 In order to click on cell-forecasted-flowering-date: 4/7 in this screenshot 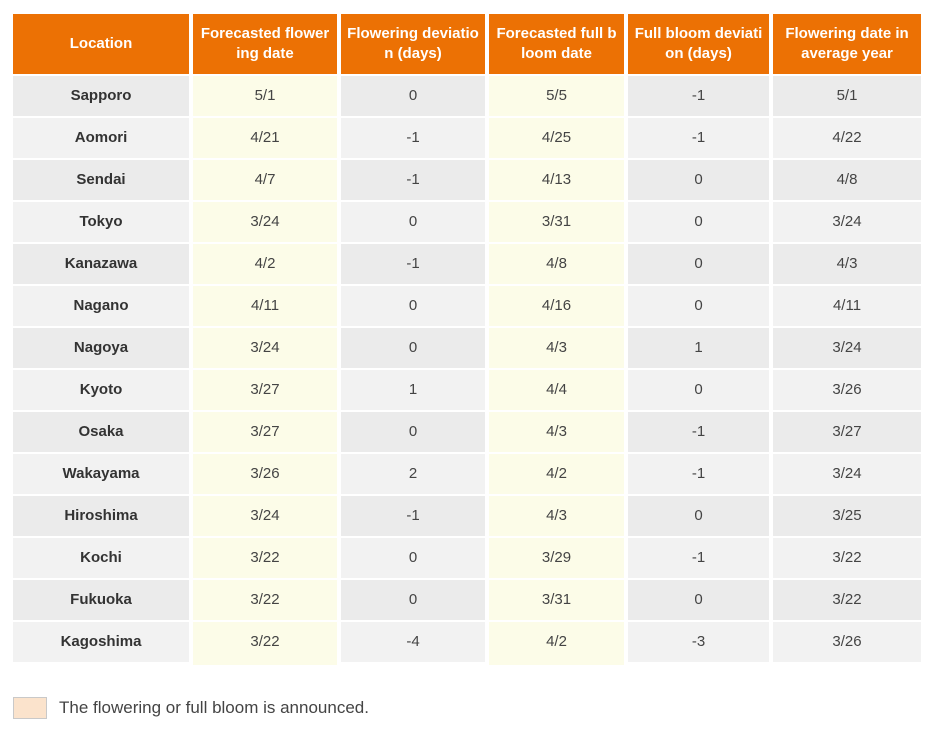, I will do `click(265, 180)`.